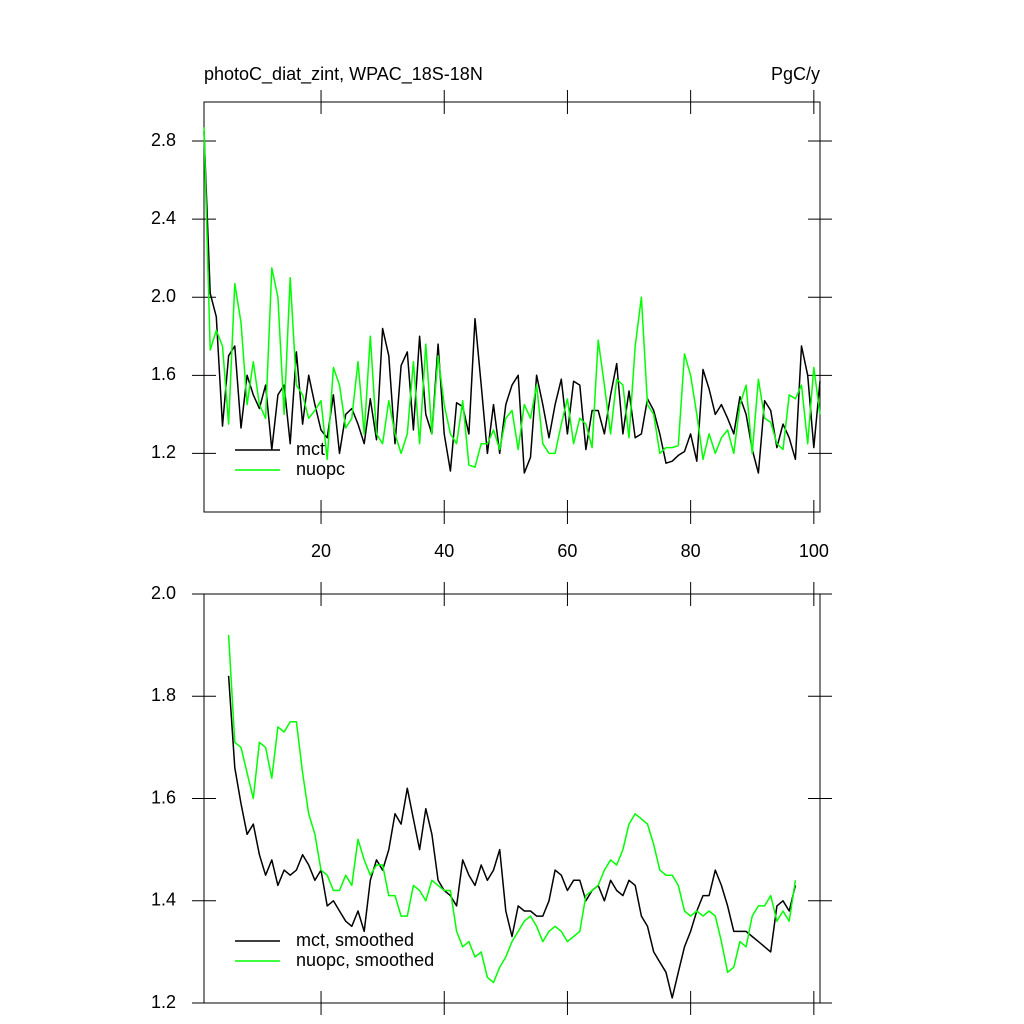 The height and width of the screenshot is (1024, 1024). Describe the element at coordinates (691, 551) in the screenshot. I see `x-tick-label: 80` at that location.